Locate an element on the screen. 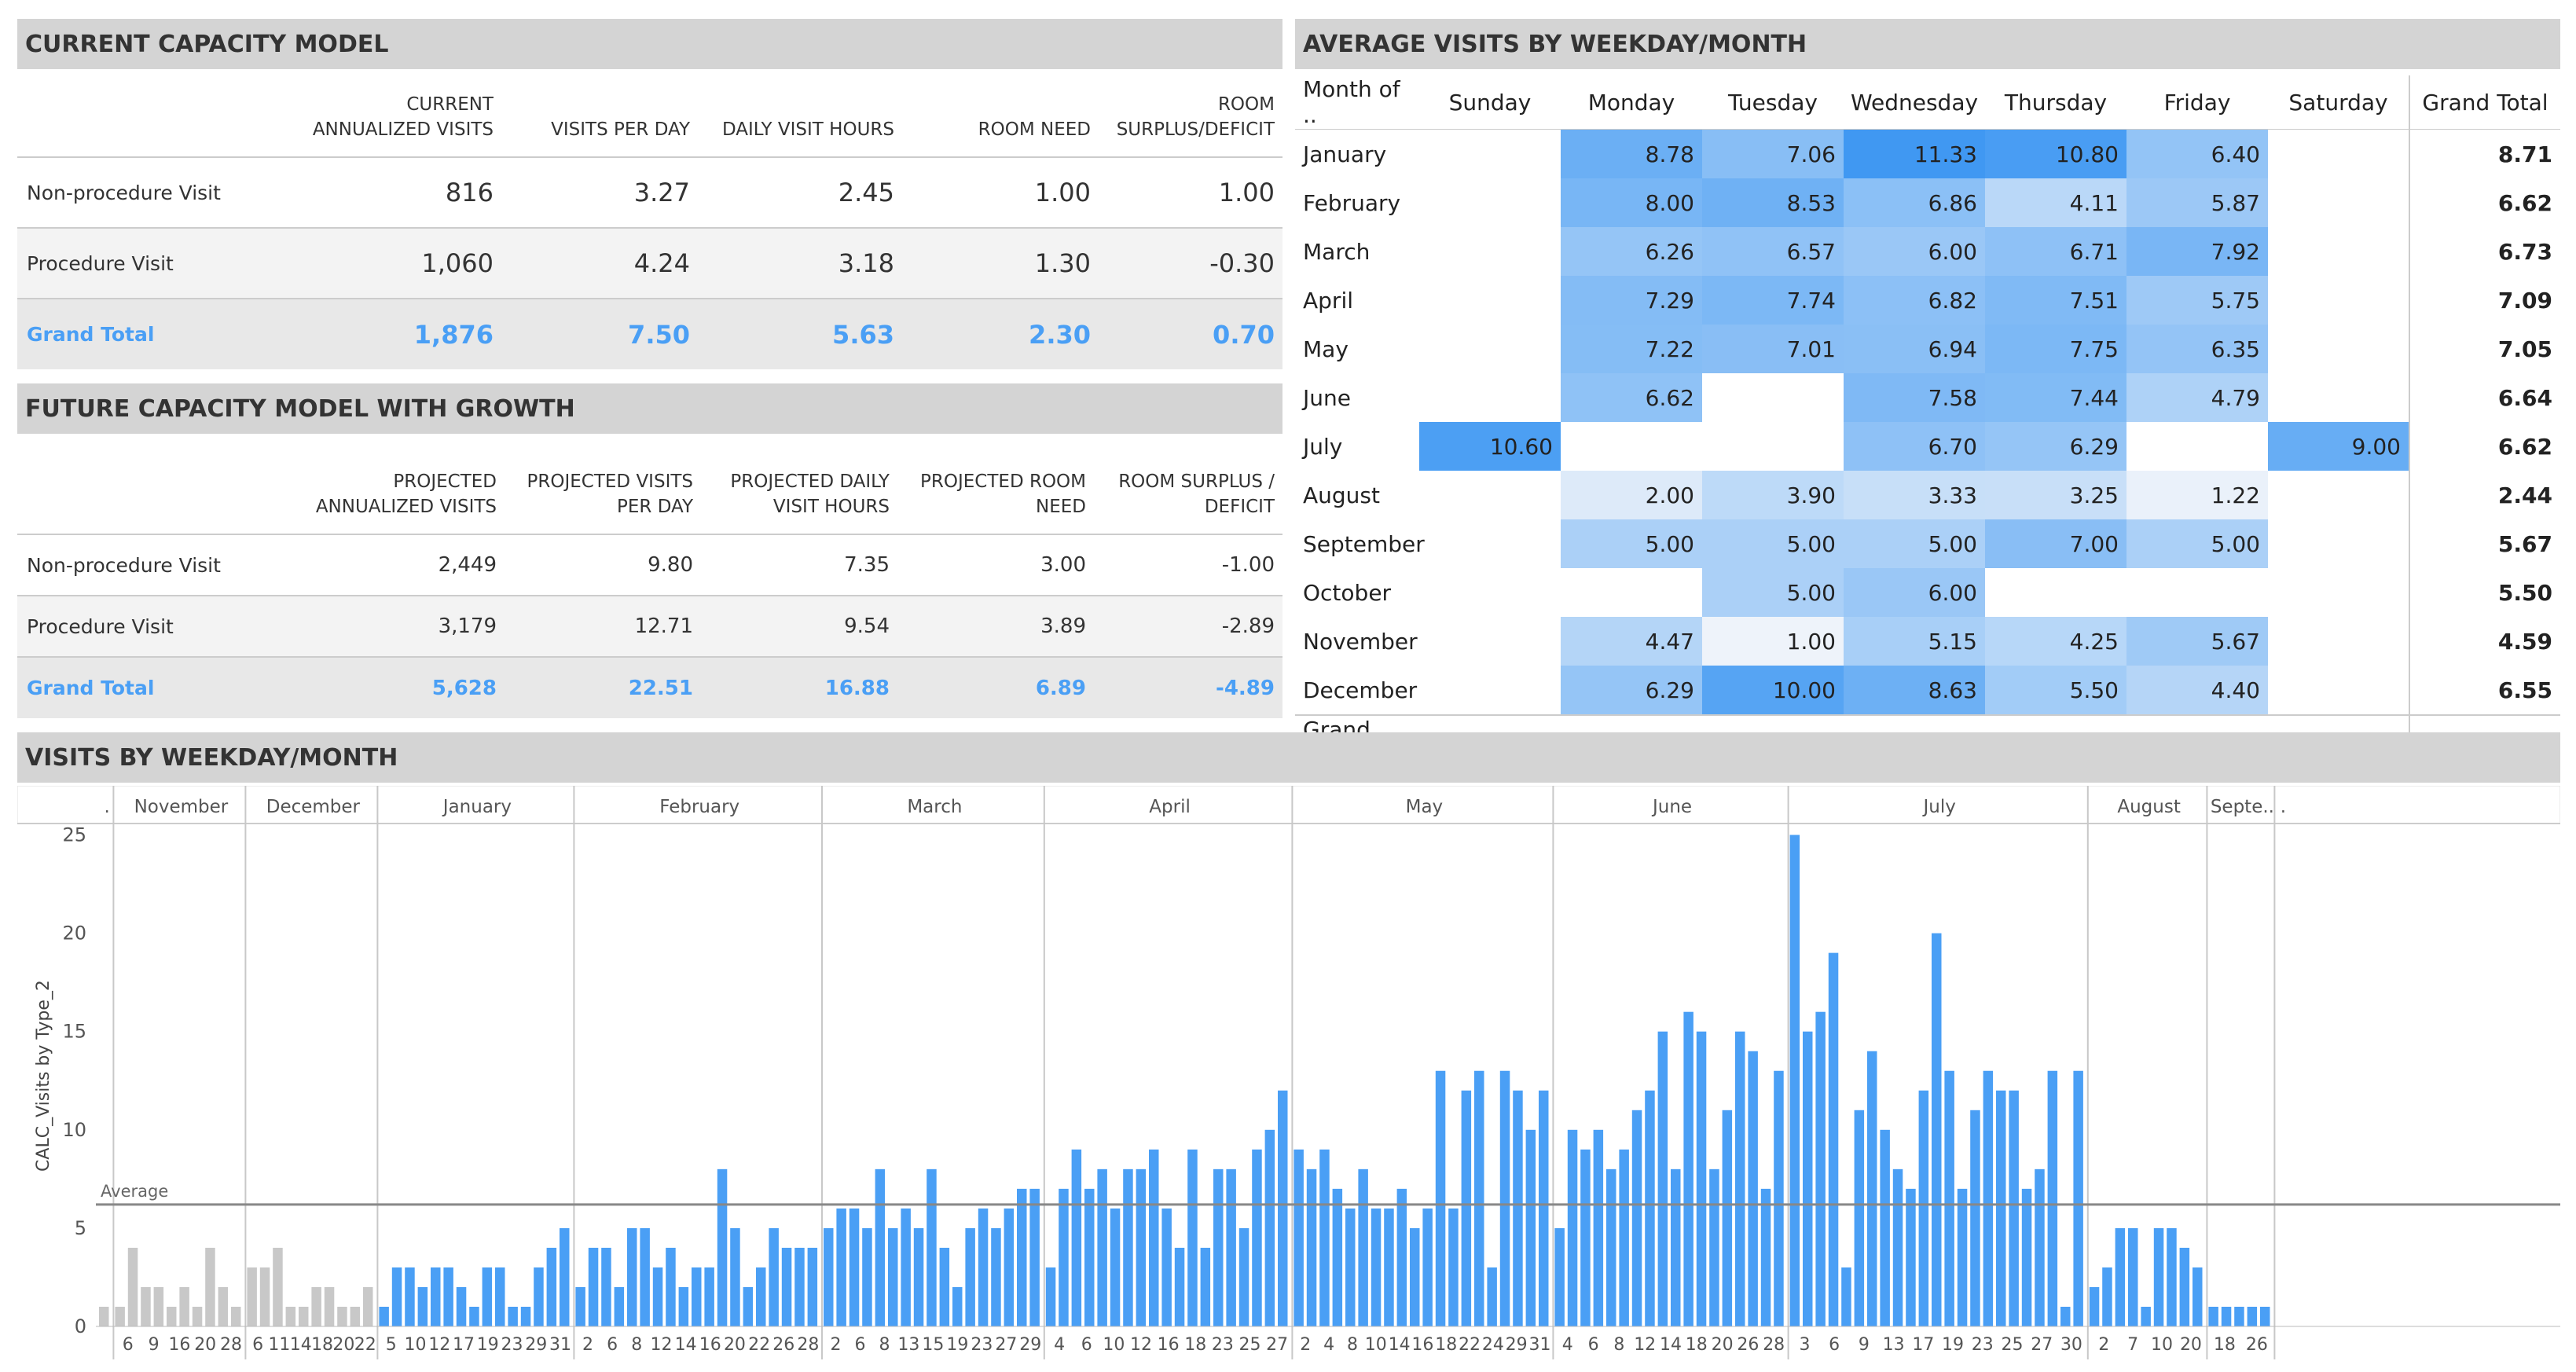 Image resolution: width=2576 pixels, height=1372 pixels. x-tick-label: 18 is located at coordinates (2225, 1345).